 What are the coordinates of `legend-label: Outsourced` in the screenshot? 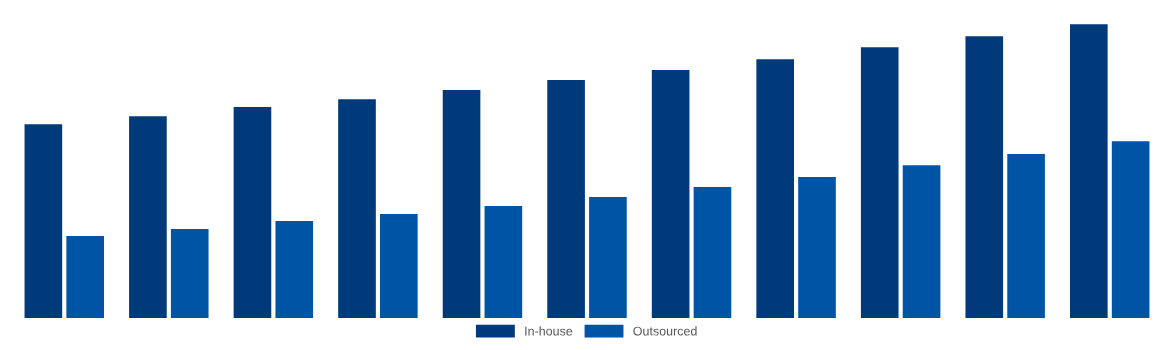 It's located at (665, 331).